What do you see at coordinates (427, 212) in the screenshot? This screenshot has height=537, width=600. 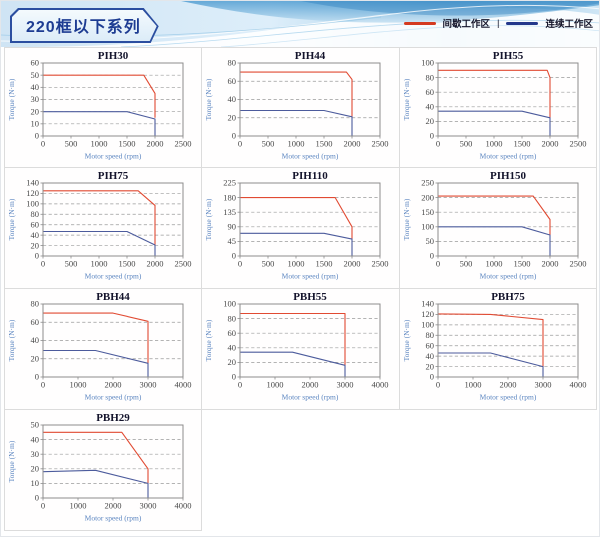 I see `y-tick-label: 150` at bounding box center [427, 212].